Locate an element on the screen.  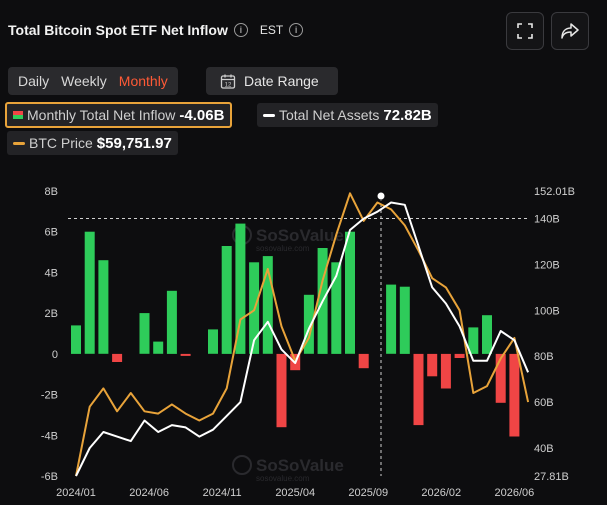
x-tick-label: 2024/11 is located at coordinates (222, 493).